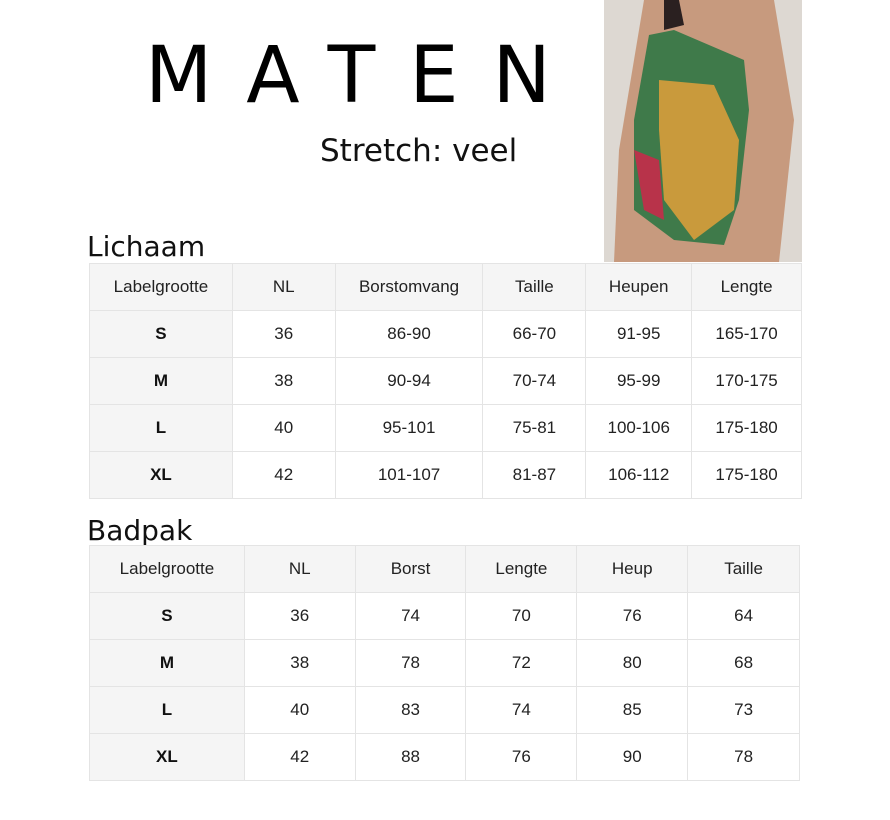  I want to click on header-cell: Borst, so click(410, 569).